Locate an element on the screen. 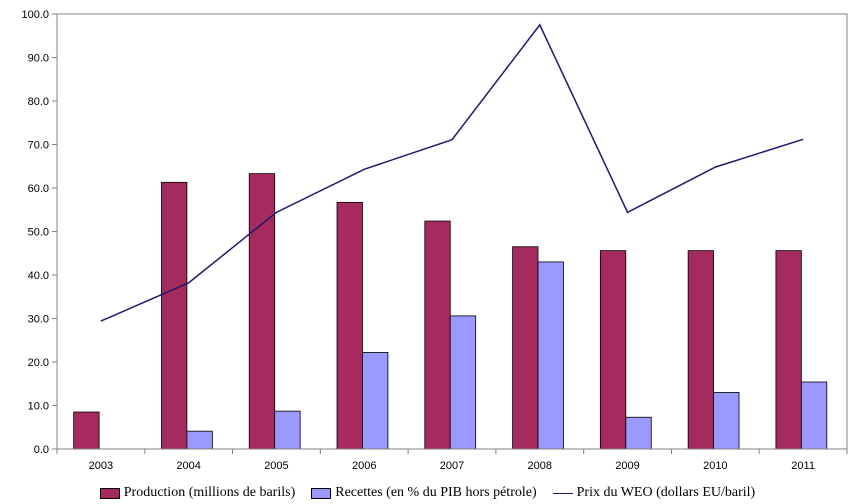  y-tick-label: 70.0 is located at coordinates (38, 146).